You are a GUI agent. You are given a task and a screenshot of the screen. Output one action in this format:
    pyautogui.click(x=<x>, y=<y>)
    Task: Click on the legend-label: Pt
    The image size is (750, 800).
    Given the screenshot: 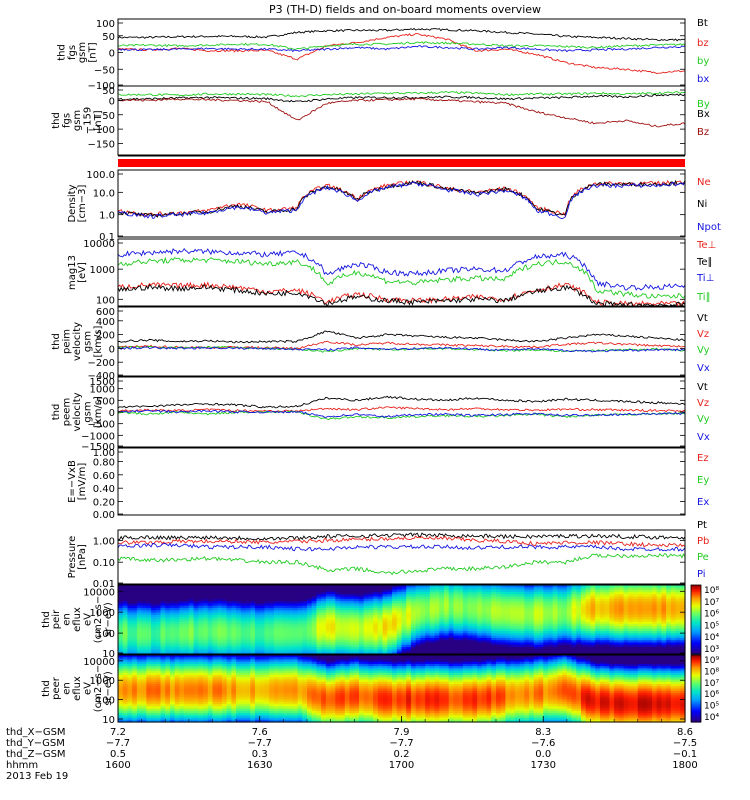 What is the action you would take?
    pyautogui.click(x=702, y=525)
    